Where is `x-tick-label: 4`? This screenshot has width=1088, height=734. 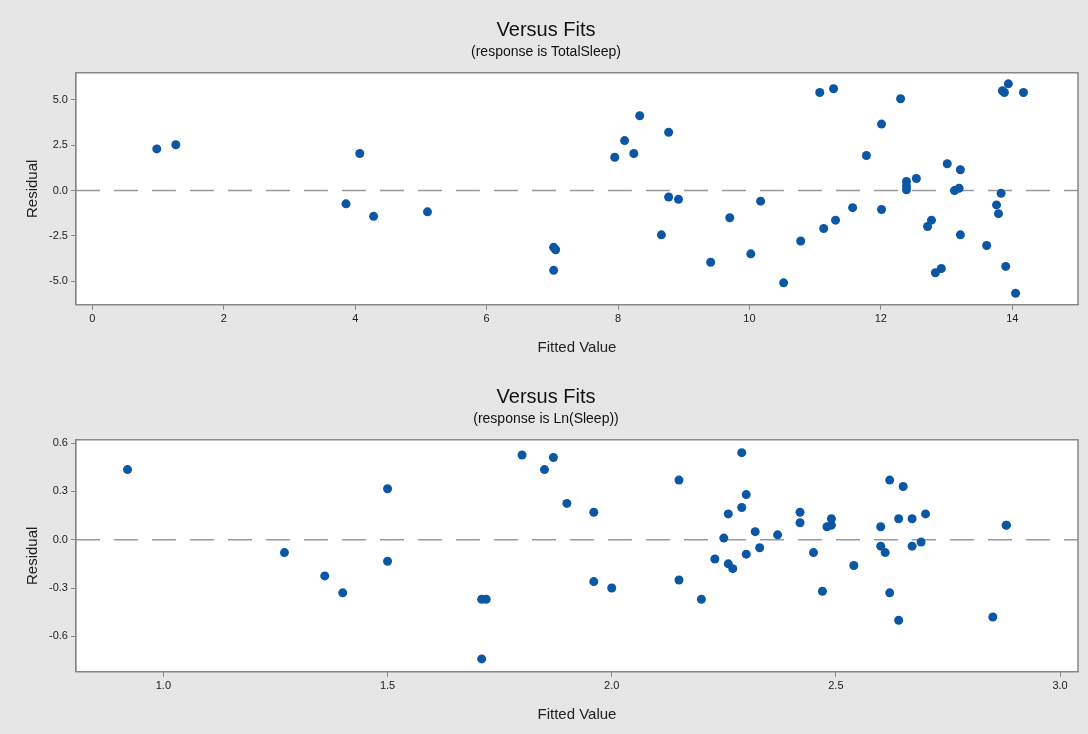
x-tick-label: 4 is located at coordinates (355, 318).